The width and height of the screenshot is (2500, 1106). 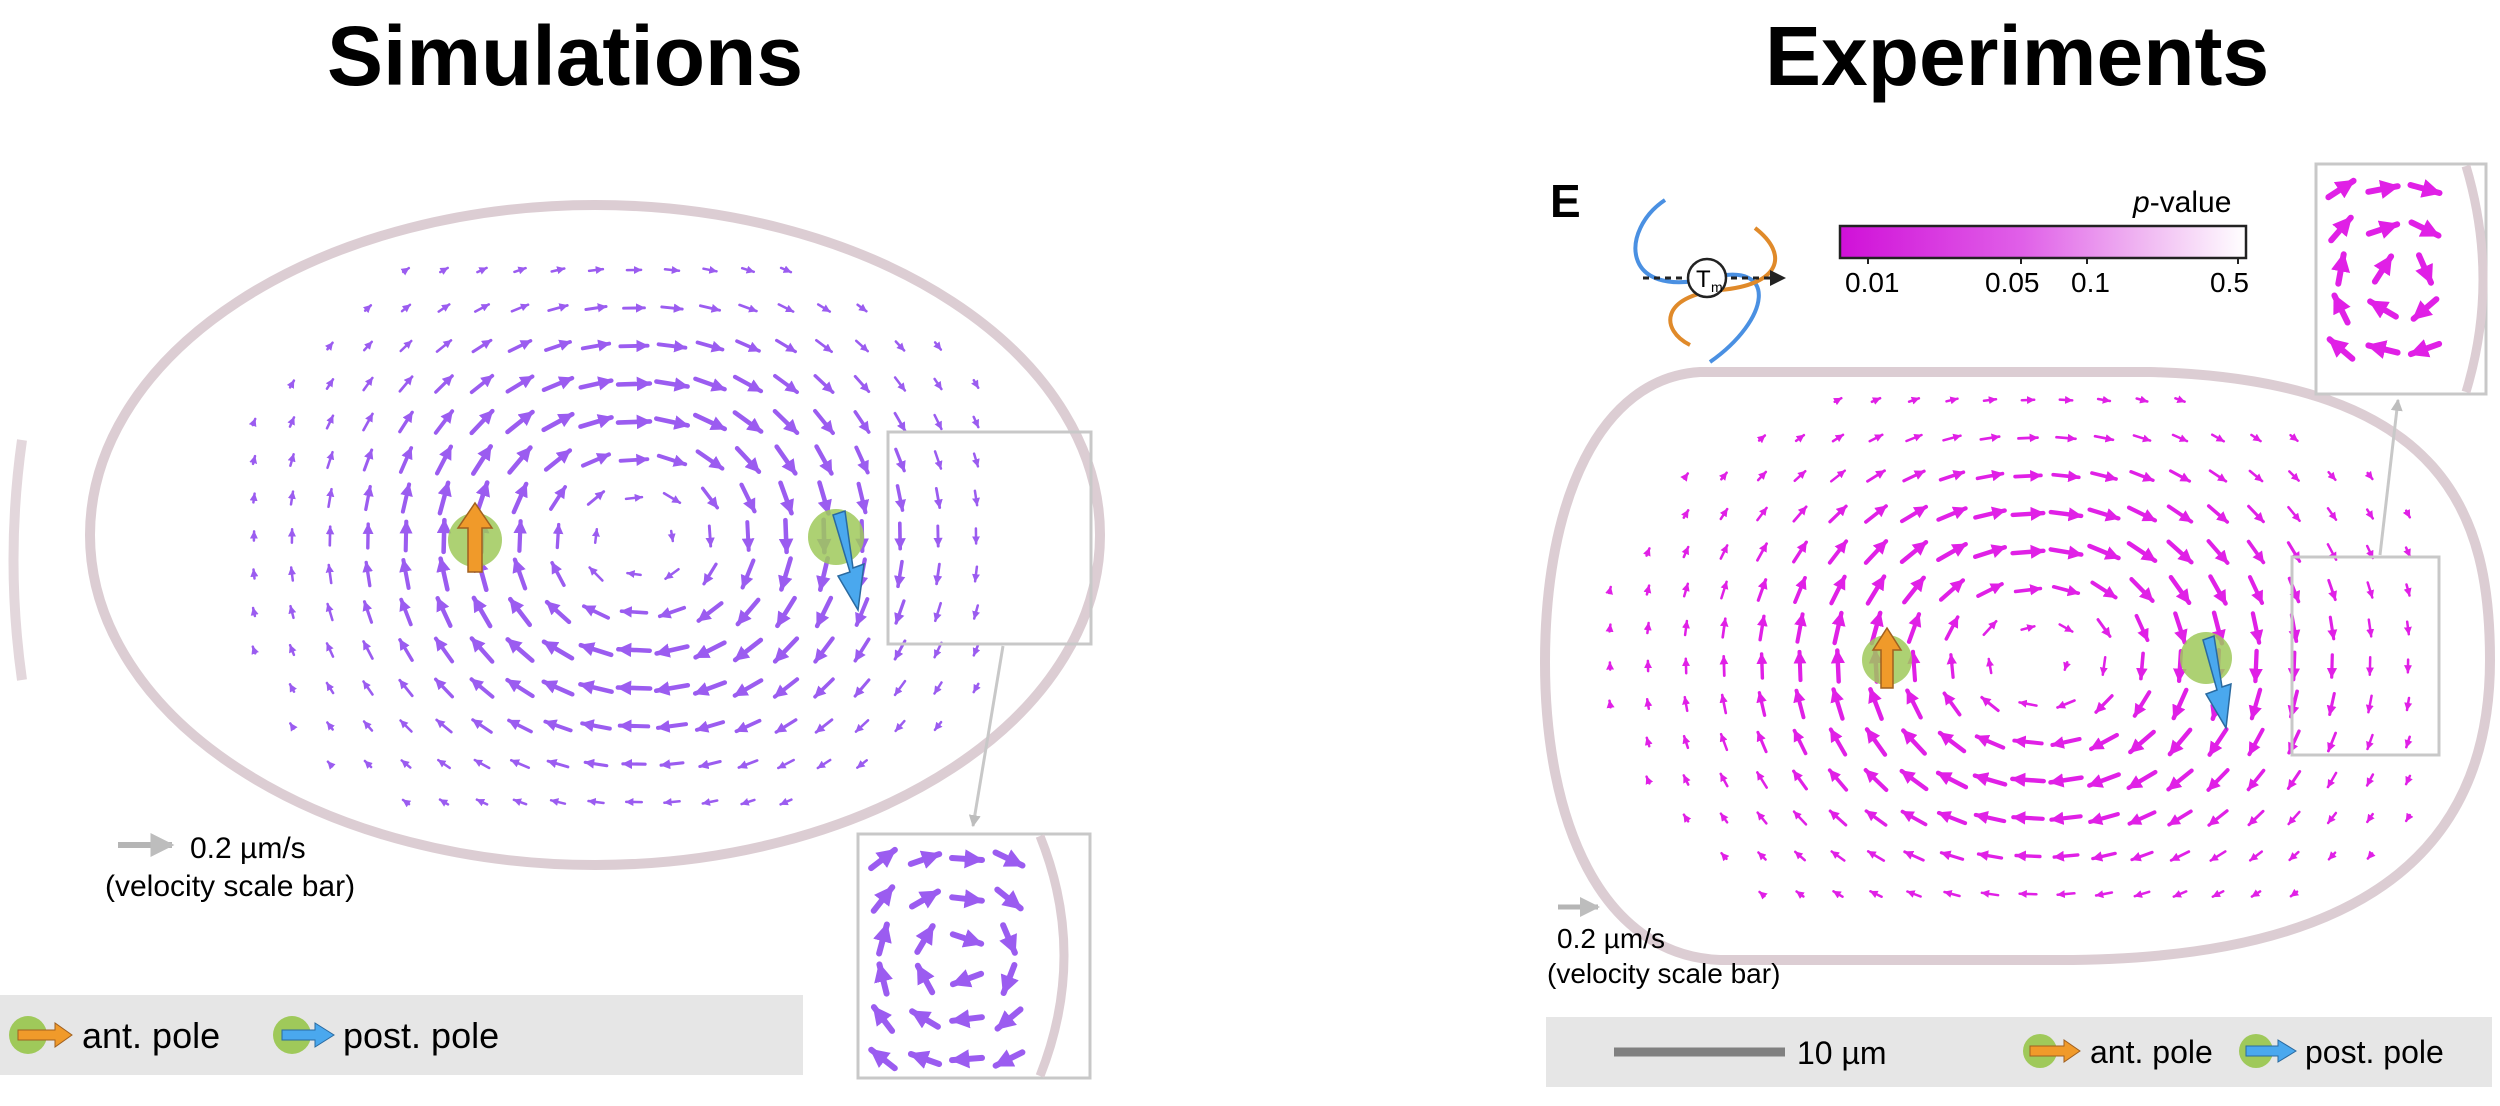 I want to click on experiments-title: Experiments, so click(x=2017, y=56).